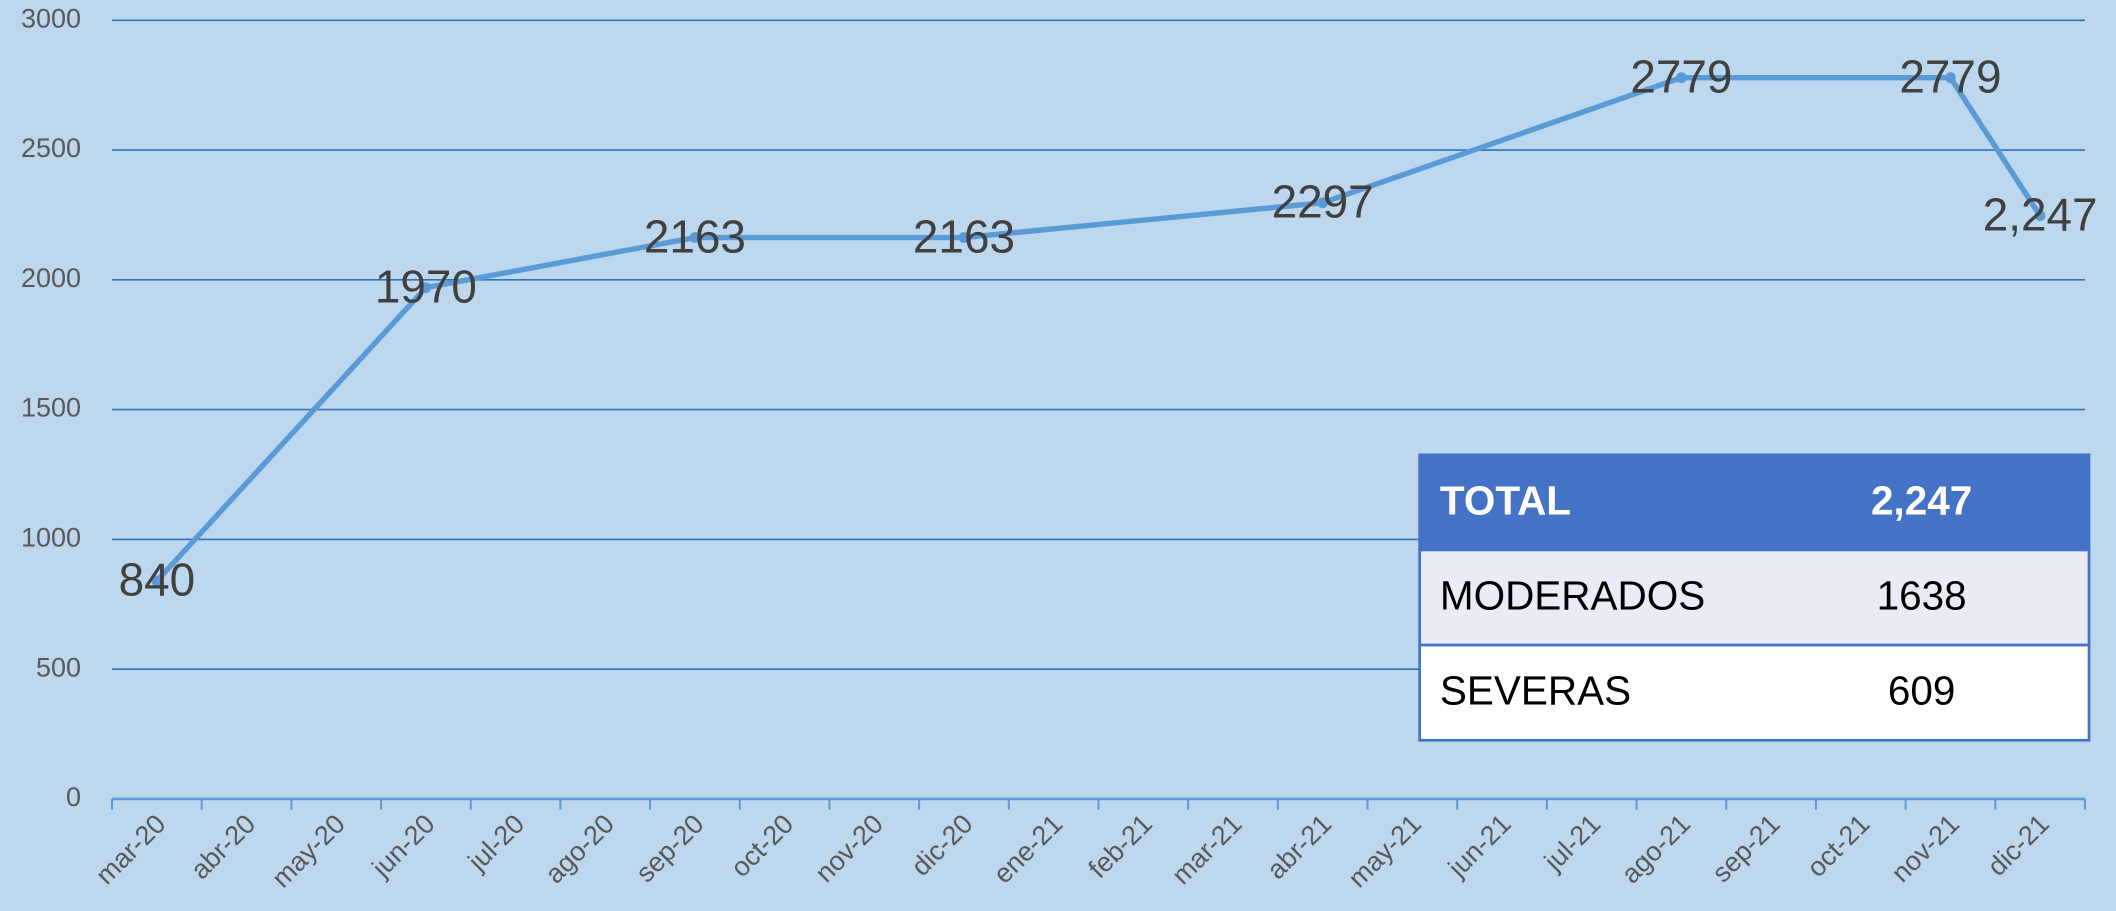 The image size is (2116, 911). What do you see at coordinates (1572, 596) in the screenshot?
I see `table-cell: MODERADOS` at bounding box center [1572, 596].